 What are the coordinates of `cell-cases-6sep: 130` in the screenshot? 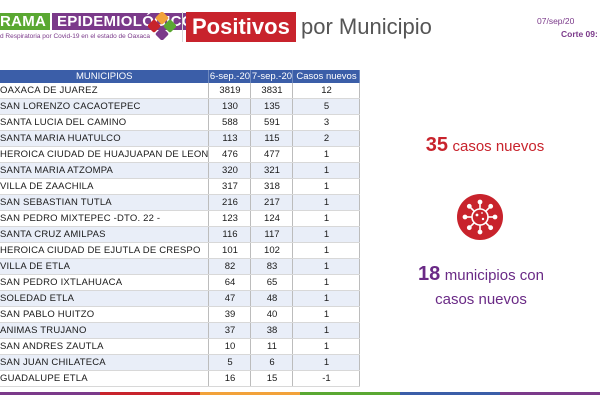 It's located at (229, 106).